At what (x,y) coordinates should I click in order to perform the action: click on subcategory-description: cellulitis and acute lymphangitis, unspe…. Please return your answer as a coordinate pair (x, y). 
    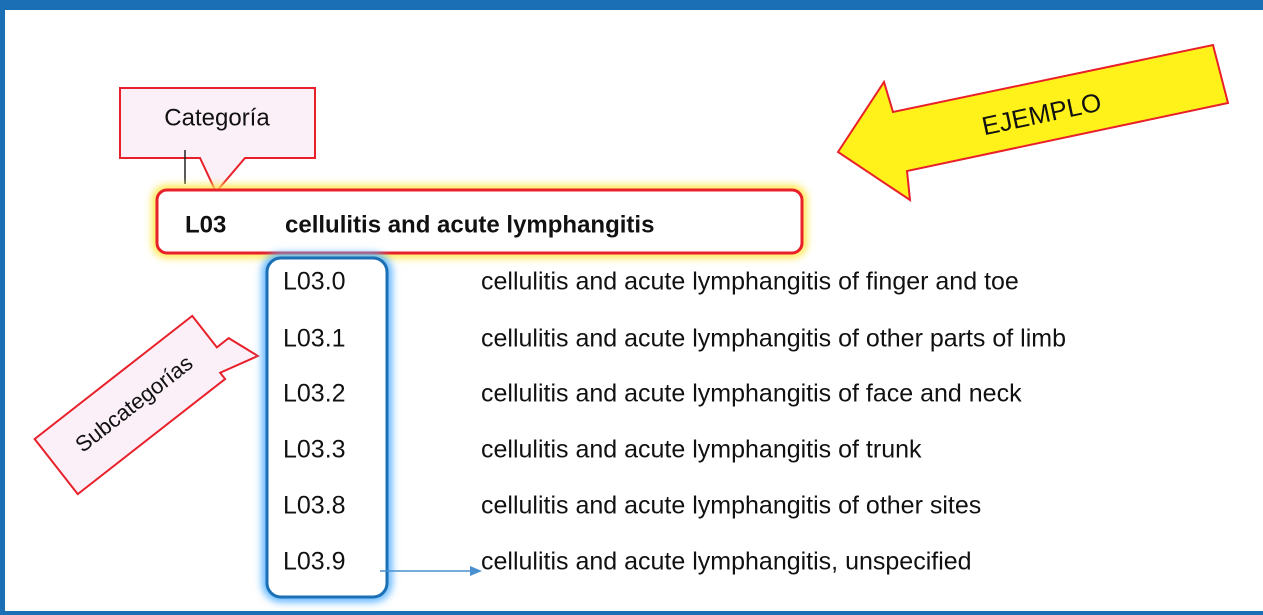
    Looking at the image, I should click on (726, 562).